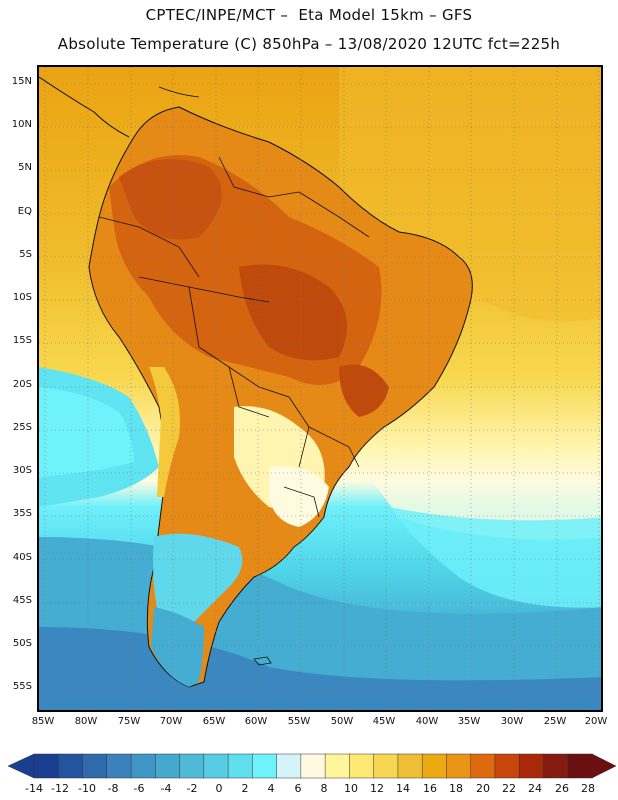 Image resolution: width=618 pixels, height=800 pixels. I want to click on lon-label: 75W, so click(129, 721).